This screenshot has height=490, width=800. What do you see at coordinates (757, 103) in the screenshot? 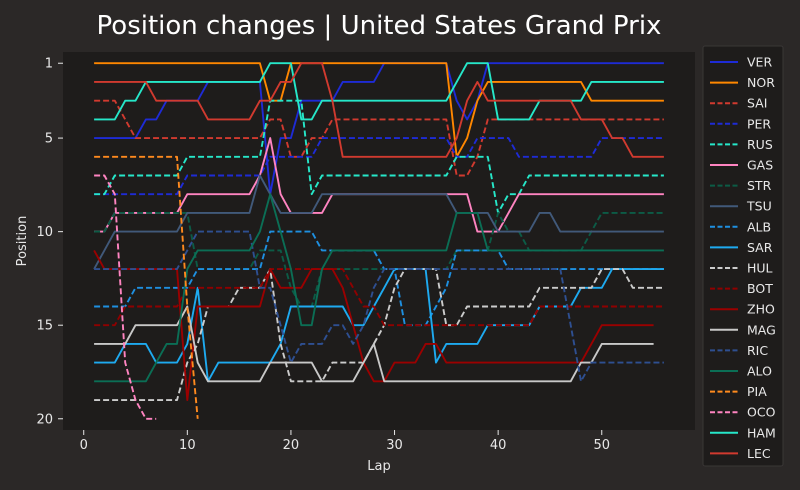
I see `legend-label-sai: SAI` at bounding box center [757, 103].